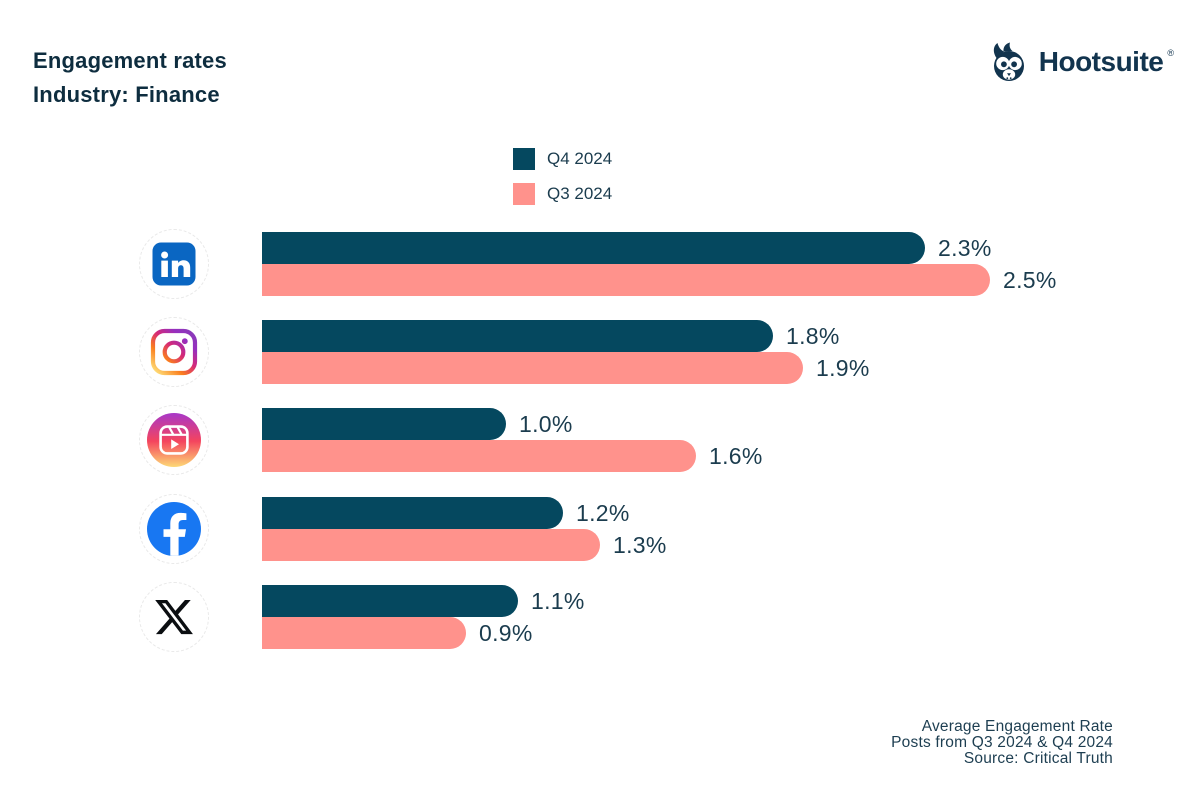 This screenshot has height=800, width=1200. Describe the element at coordinates (1017, 726) in the screenshot. I see `footer-line-1: Average Engagement Rate` at that location.